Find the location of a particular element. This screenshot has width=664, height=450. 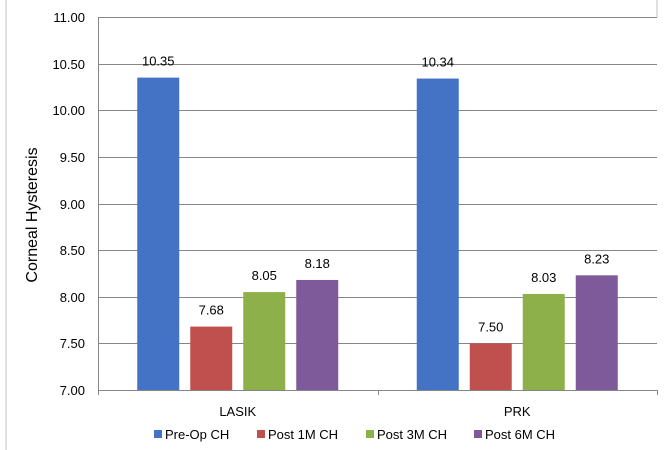

y-tick-label: 9.50 is located at coordinates (72, 157).